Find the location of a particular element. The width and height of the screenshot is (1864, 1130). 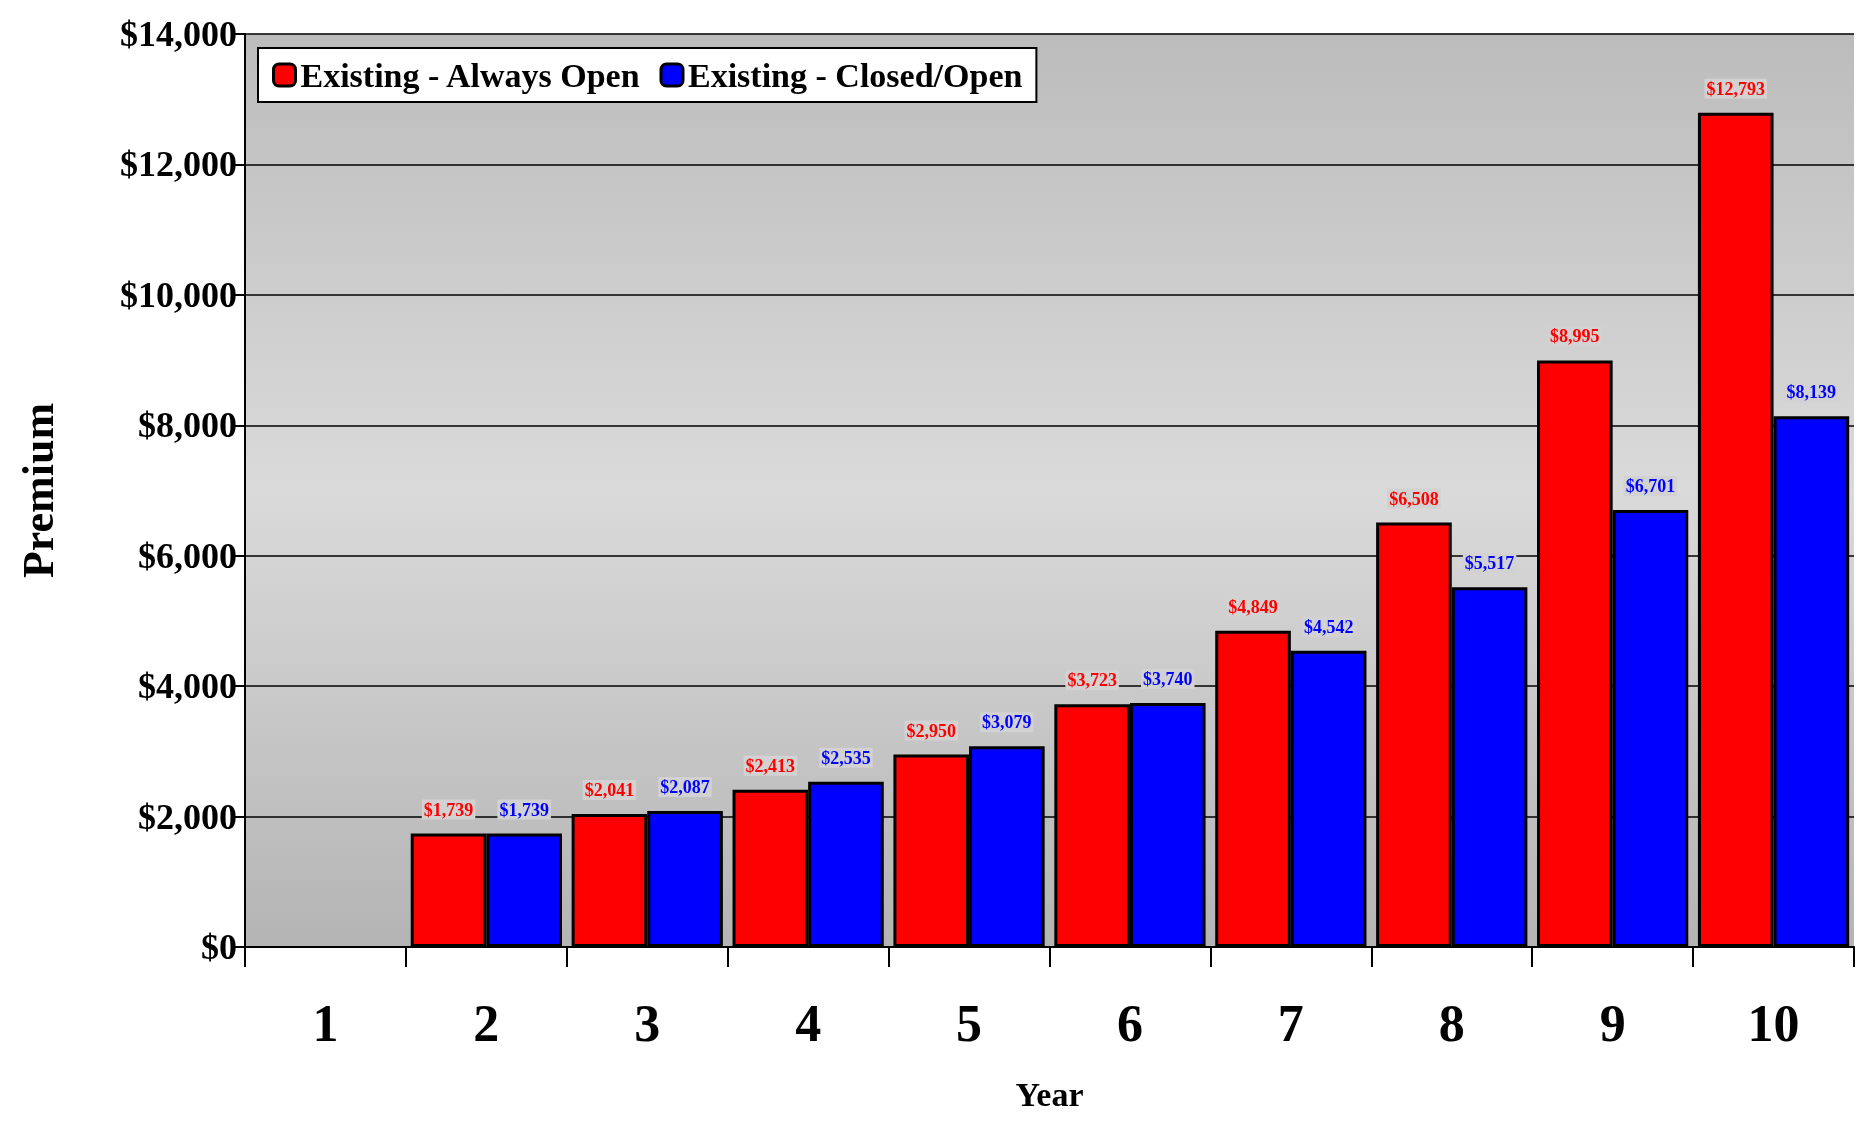

x-tick-label: 6 is located at coordinates (1129, 1023).